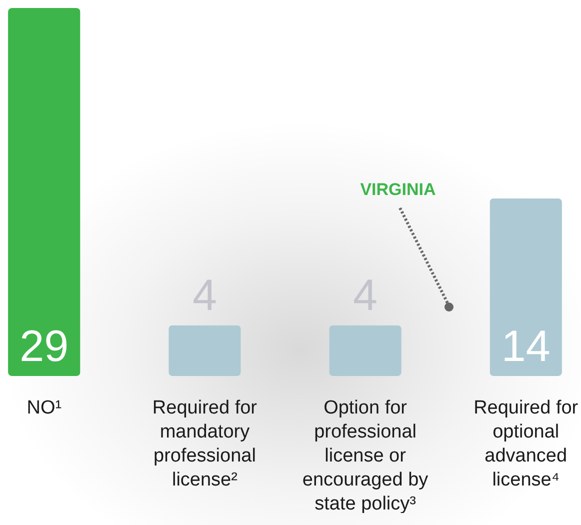 This screenshot has height=525, width=581. Describe the element at coordinates (398, 189) in the screenshot. I see `annotation: VIRGINIA` at that location.